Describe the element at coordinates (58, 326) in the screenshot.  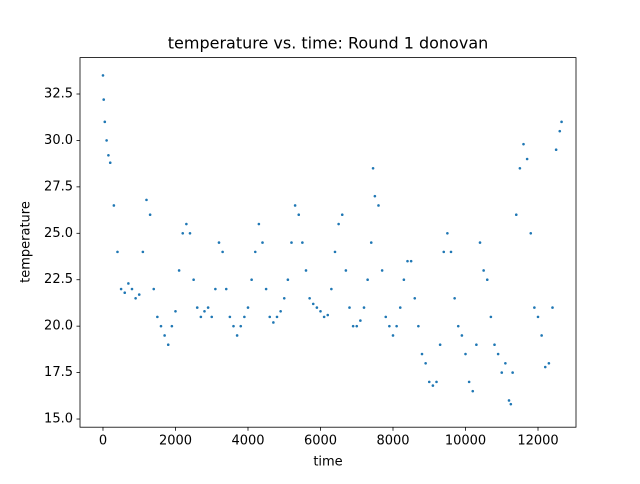
I see `y-tick-label: 20.0` at that location.